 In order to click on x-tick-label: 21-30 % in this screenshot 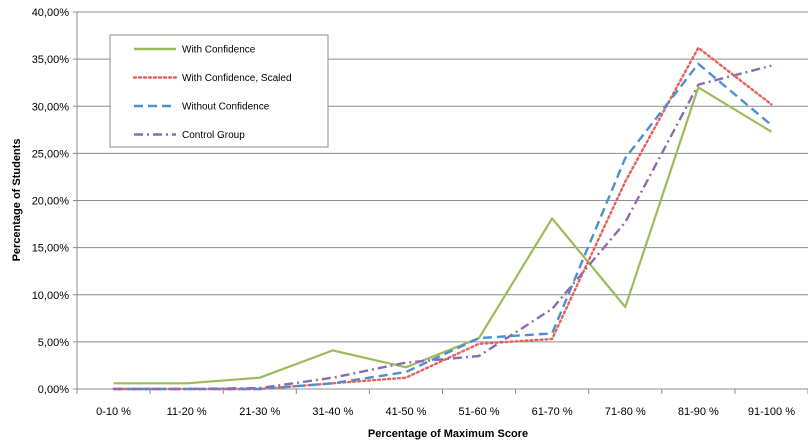, I will do `click(259, 412)`.